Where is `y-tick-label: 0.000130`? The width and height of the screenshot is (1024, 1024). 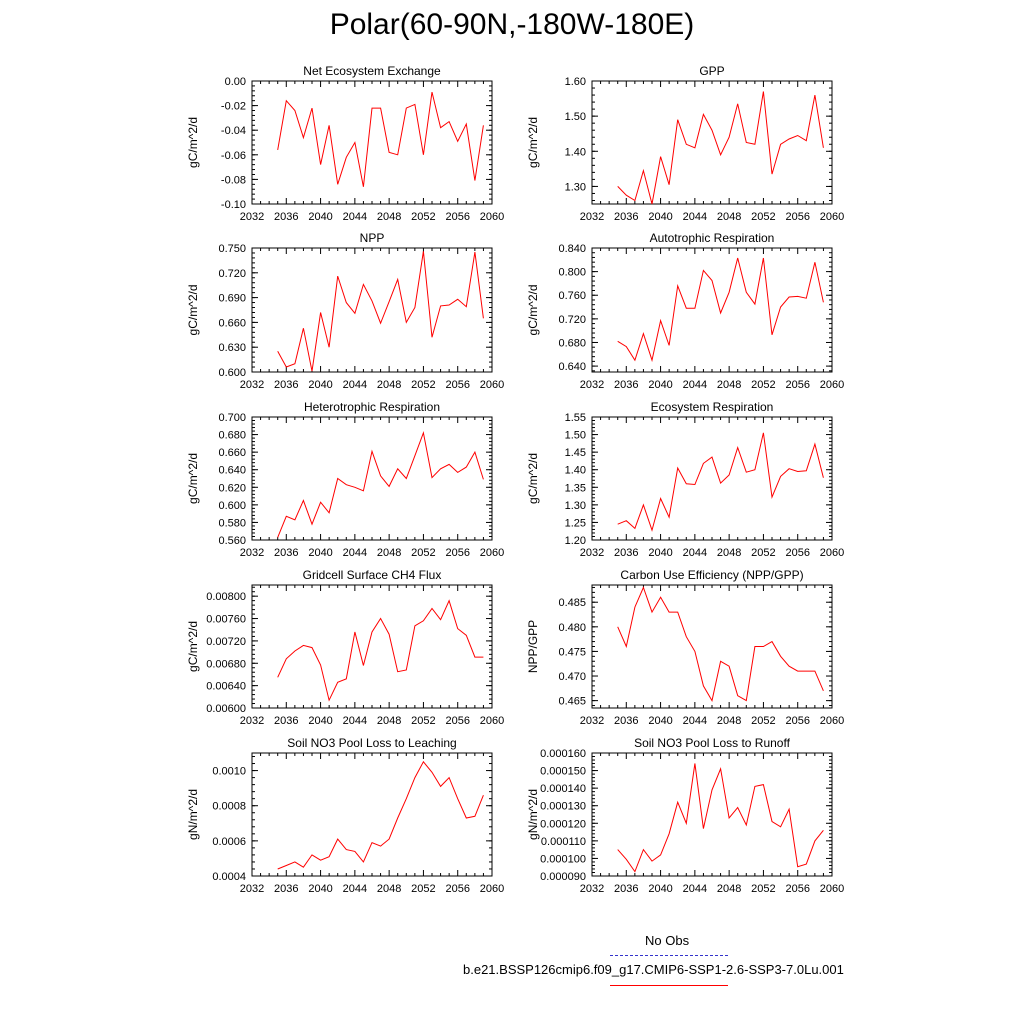 y-tick-label: 0.000130 is located at coordinates (563, 807).